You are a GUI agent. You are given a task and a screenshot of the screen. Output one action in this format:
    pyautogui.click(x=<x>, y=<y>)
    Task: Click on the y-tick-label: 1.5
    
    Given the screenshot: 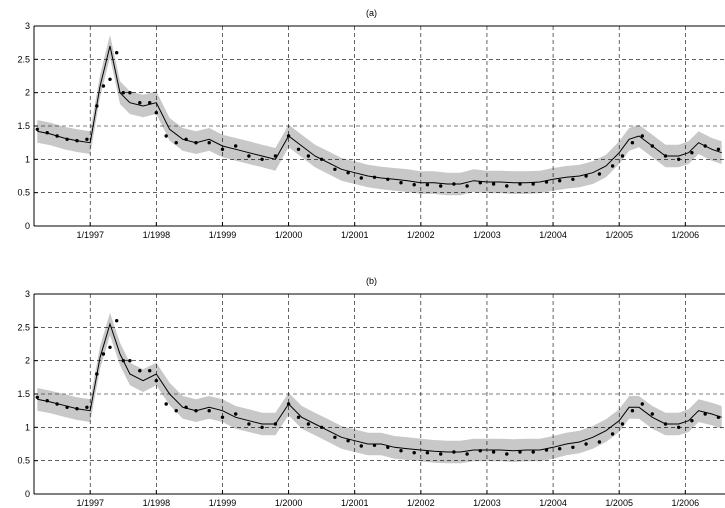 What is the action you would take?
    pyautogui.click(x=23, y=126)
    